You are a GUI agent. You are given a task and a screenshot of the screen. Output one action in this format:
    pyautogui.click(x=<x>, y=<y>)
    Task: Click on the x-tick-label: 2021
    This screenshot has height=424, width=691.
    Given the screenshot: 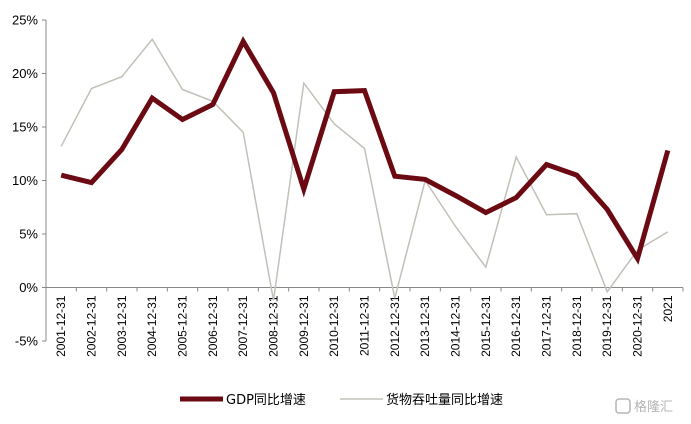 What is the action you would take?
    pyautogui.click(x=668, y=308)
    